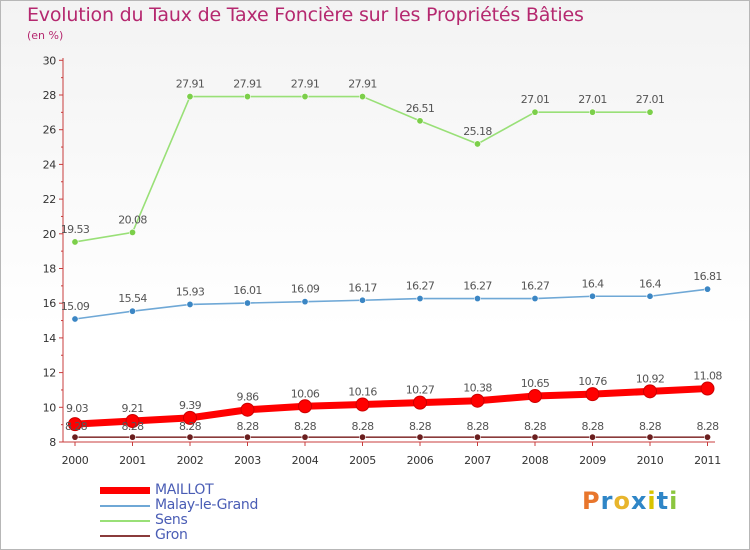 This screenshot has width=750, height=550. Describe the element at coordinates (190, 291) in the screenshot. I see `data-label-malay-le-grand: 15.93` at that location.